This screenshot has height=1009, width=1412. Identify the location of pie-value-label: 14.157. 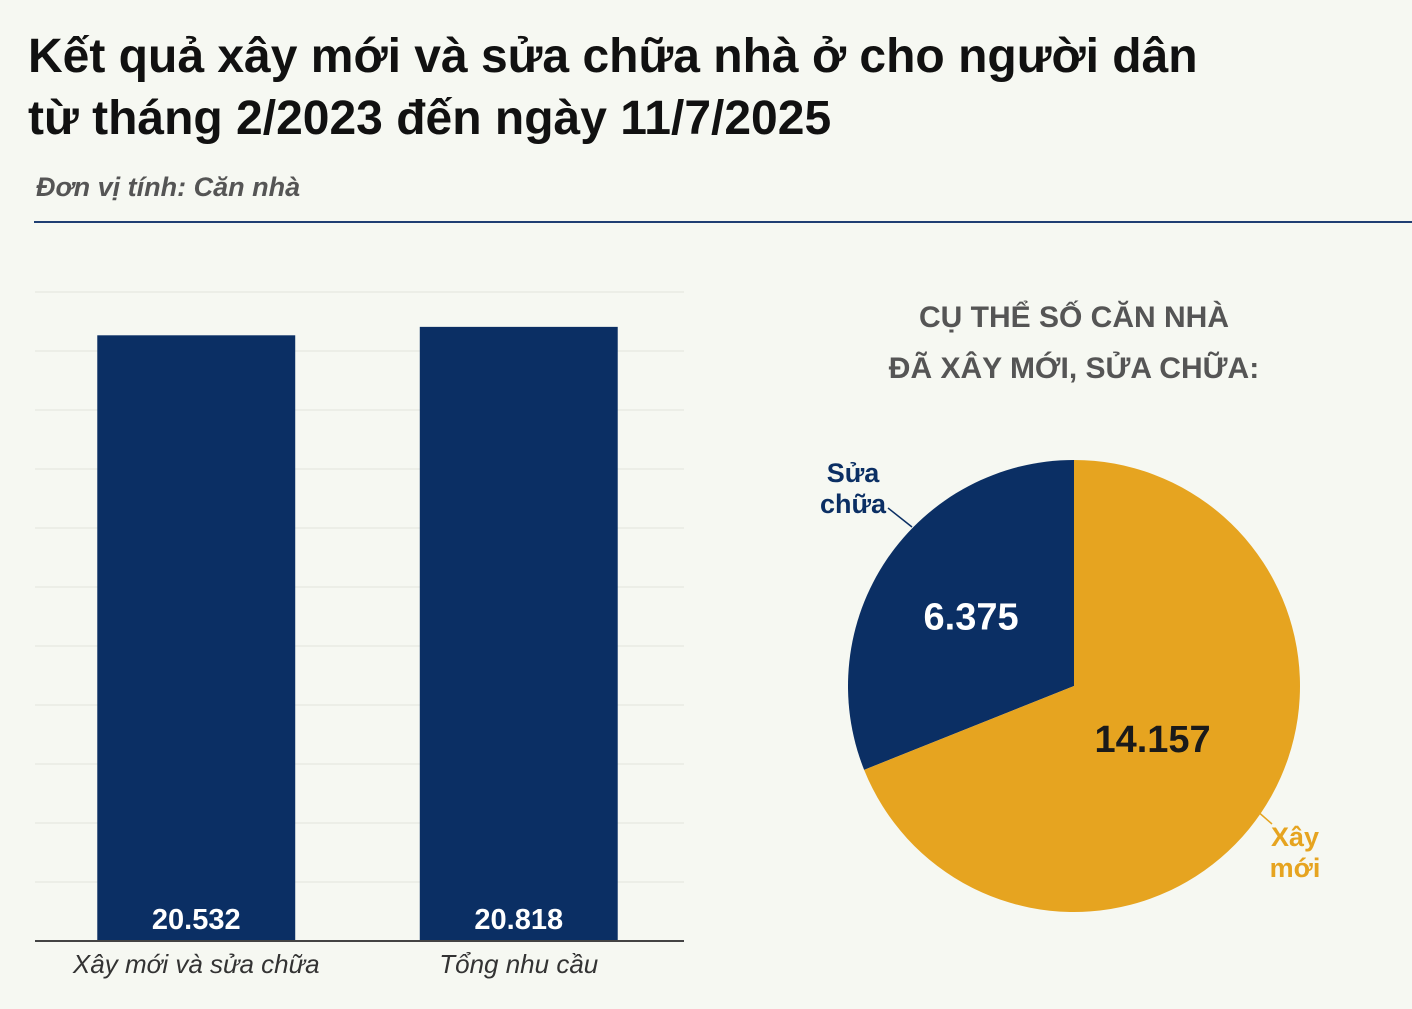
(1152, 740).